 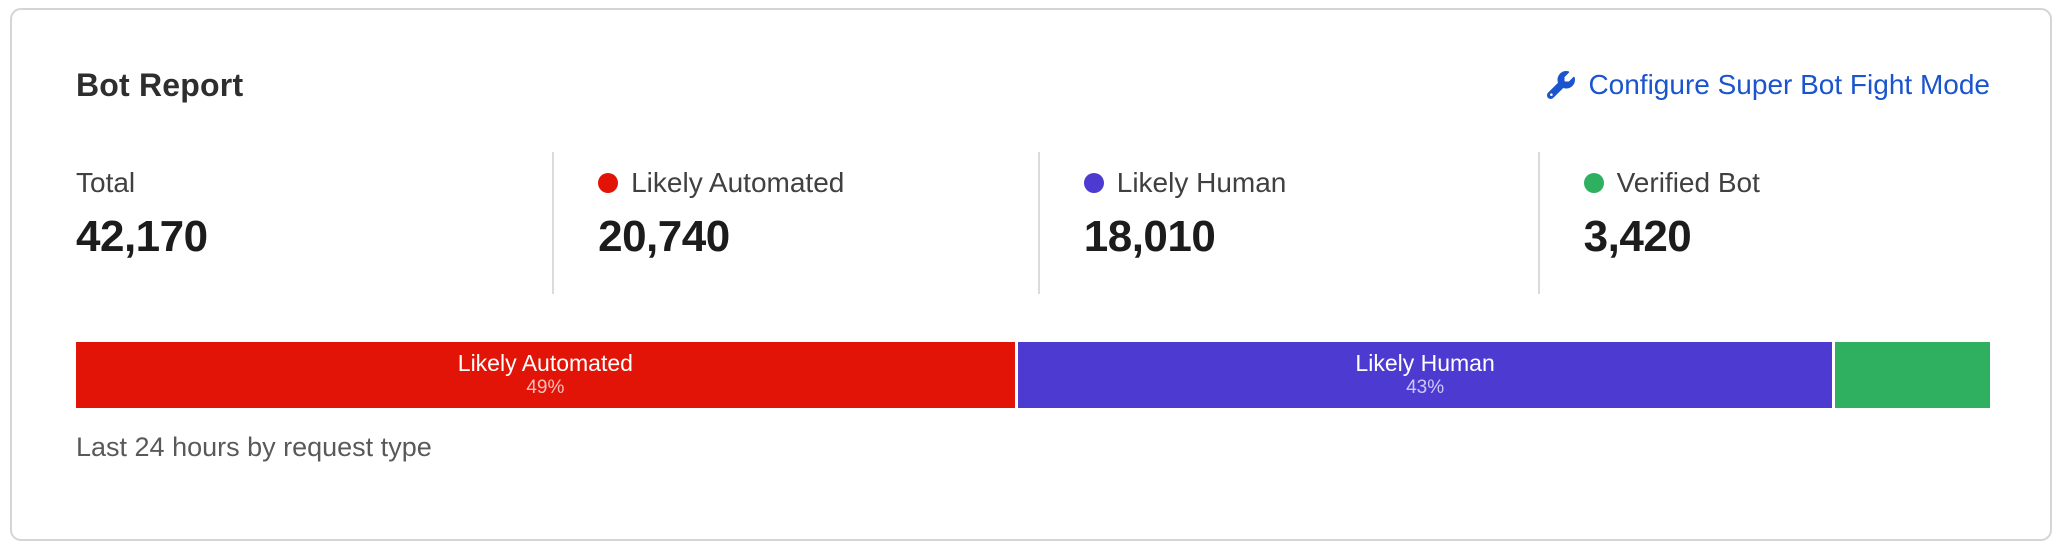 What do you see at coordinates (1093, 183) in the screenshot?
I see `likely-human-dot-icon` at bounding box center [1093, 183].